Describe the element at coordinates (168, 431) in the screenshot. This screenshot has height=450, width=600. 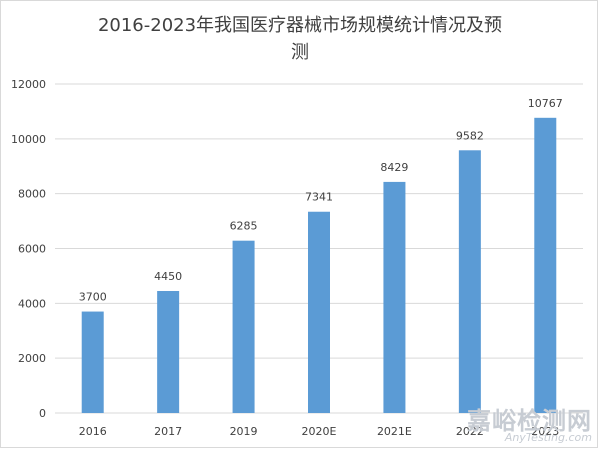
I see `x-tick-label-2017: 2017` at that location.